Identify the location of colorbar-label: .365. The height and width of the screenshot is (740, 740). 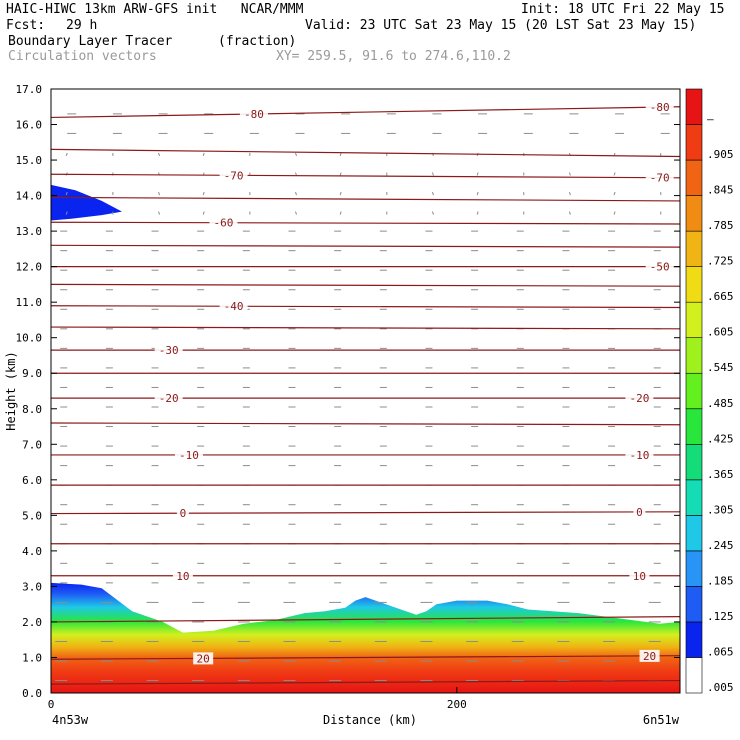
(720, 474).